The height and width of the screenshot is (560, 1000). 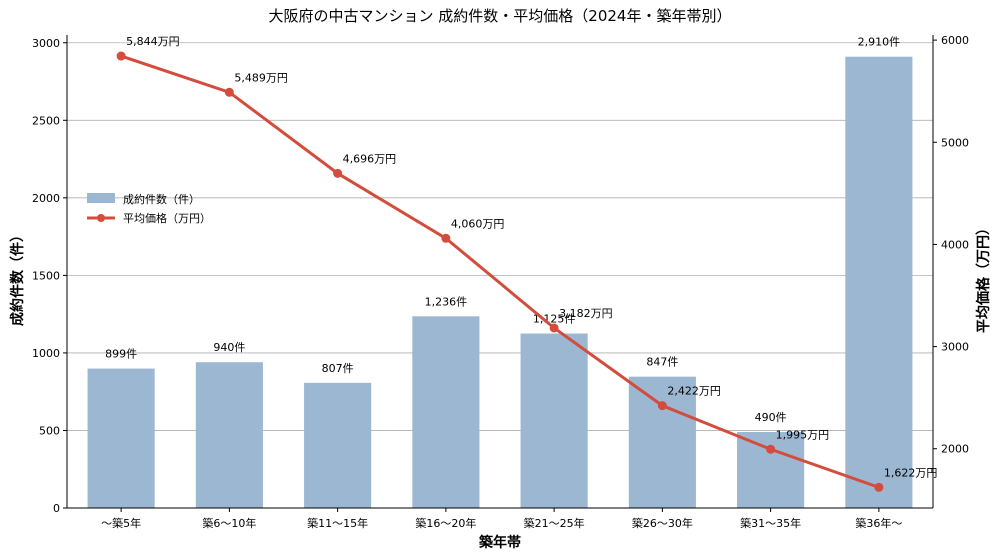 I want to click on price-label: 3,182万円, so click(x=586, y=313).